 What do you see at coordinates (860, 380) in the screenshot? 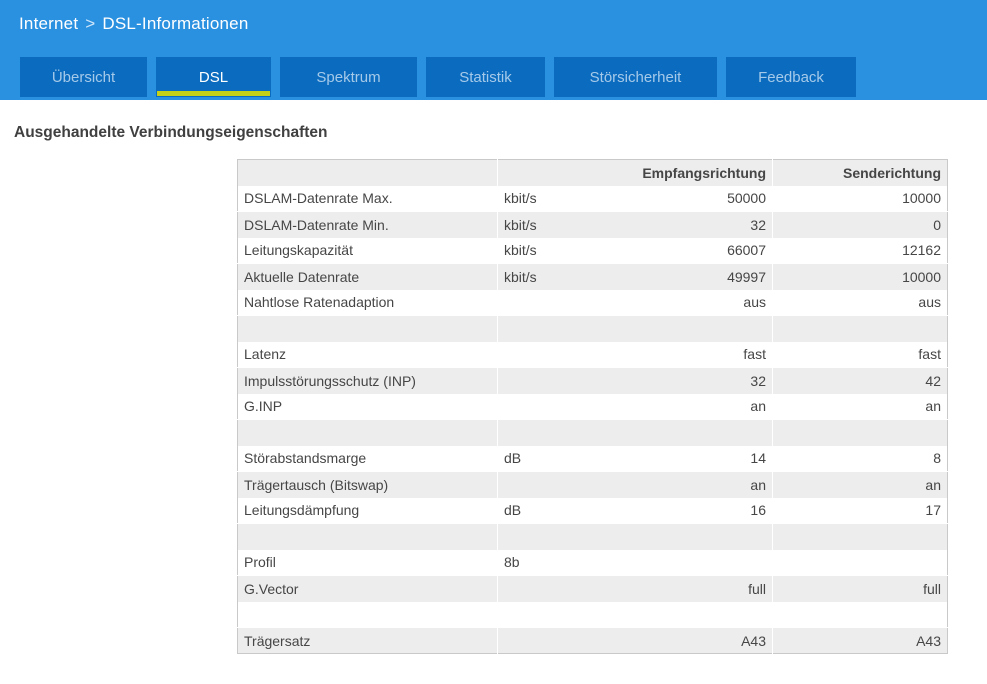
I see `row-tx-value: 42` at bounding box center [860, 380].